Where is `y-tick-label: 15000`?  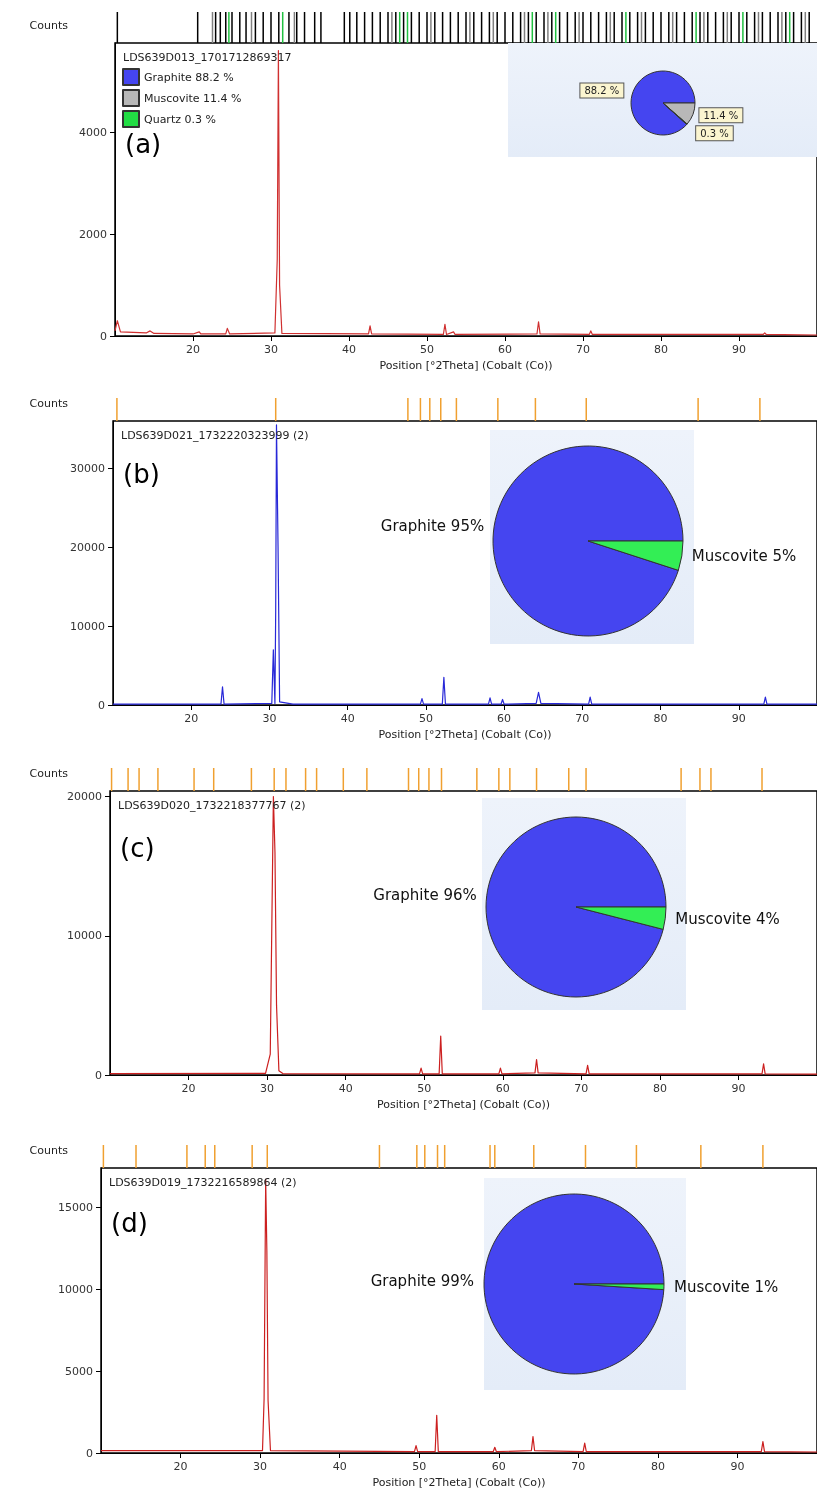 y-tick-label: 15000 is located at coordinates (75, 1207).